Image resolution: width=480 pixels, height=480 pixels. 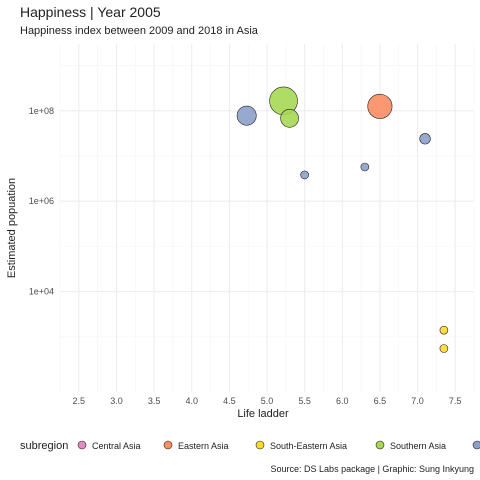 What do you see at coordinates (455, 401) in the screenshot?
I see `x-tick-label: 7.5` at bounding box center [455, 401].